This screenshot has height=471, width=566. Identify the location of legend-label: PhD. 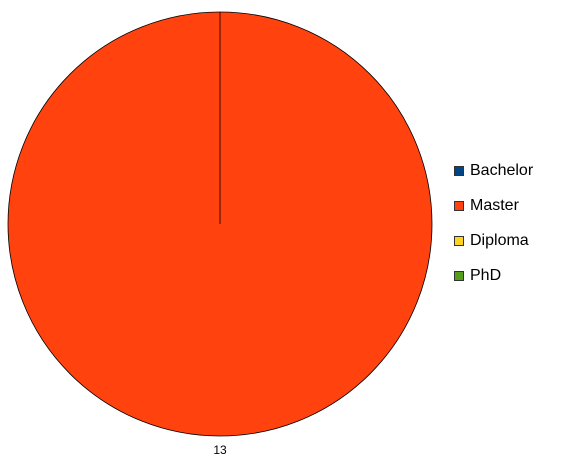
(486, 275).